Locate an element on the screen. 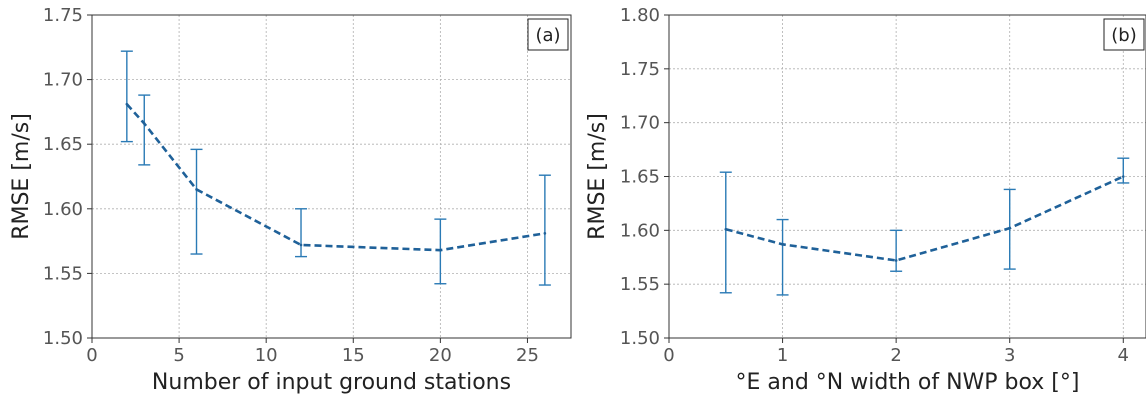  y-tick-label: 1.80 is located at coordinates (640, 15).